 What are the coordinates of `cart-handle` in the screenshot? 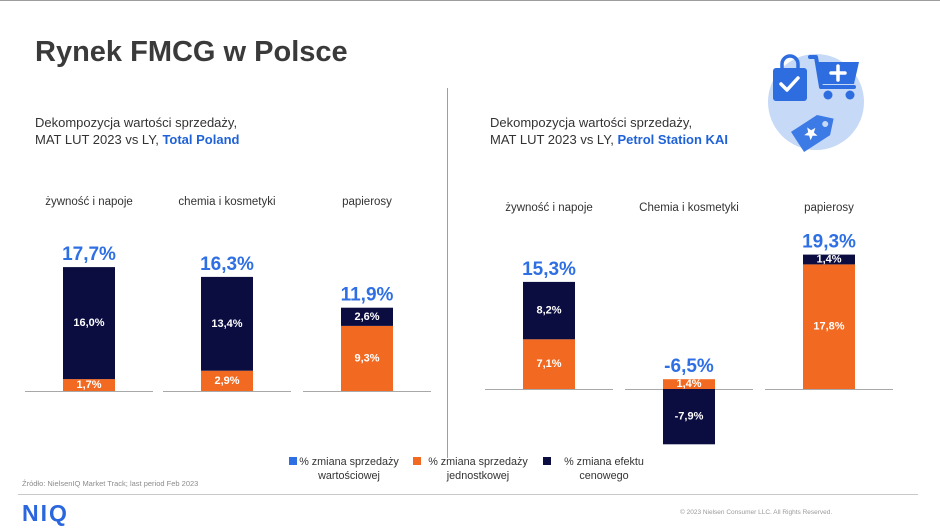 It's located at (832, 72).